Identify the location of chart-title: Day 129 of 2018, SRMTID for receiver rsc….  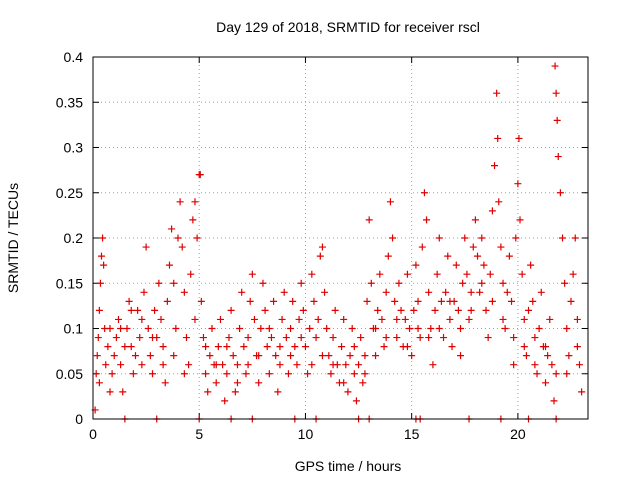
(348, 27).